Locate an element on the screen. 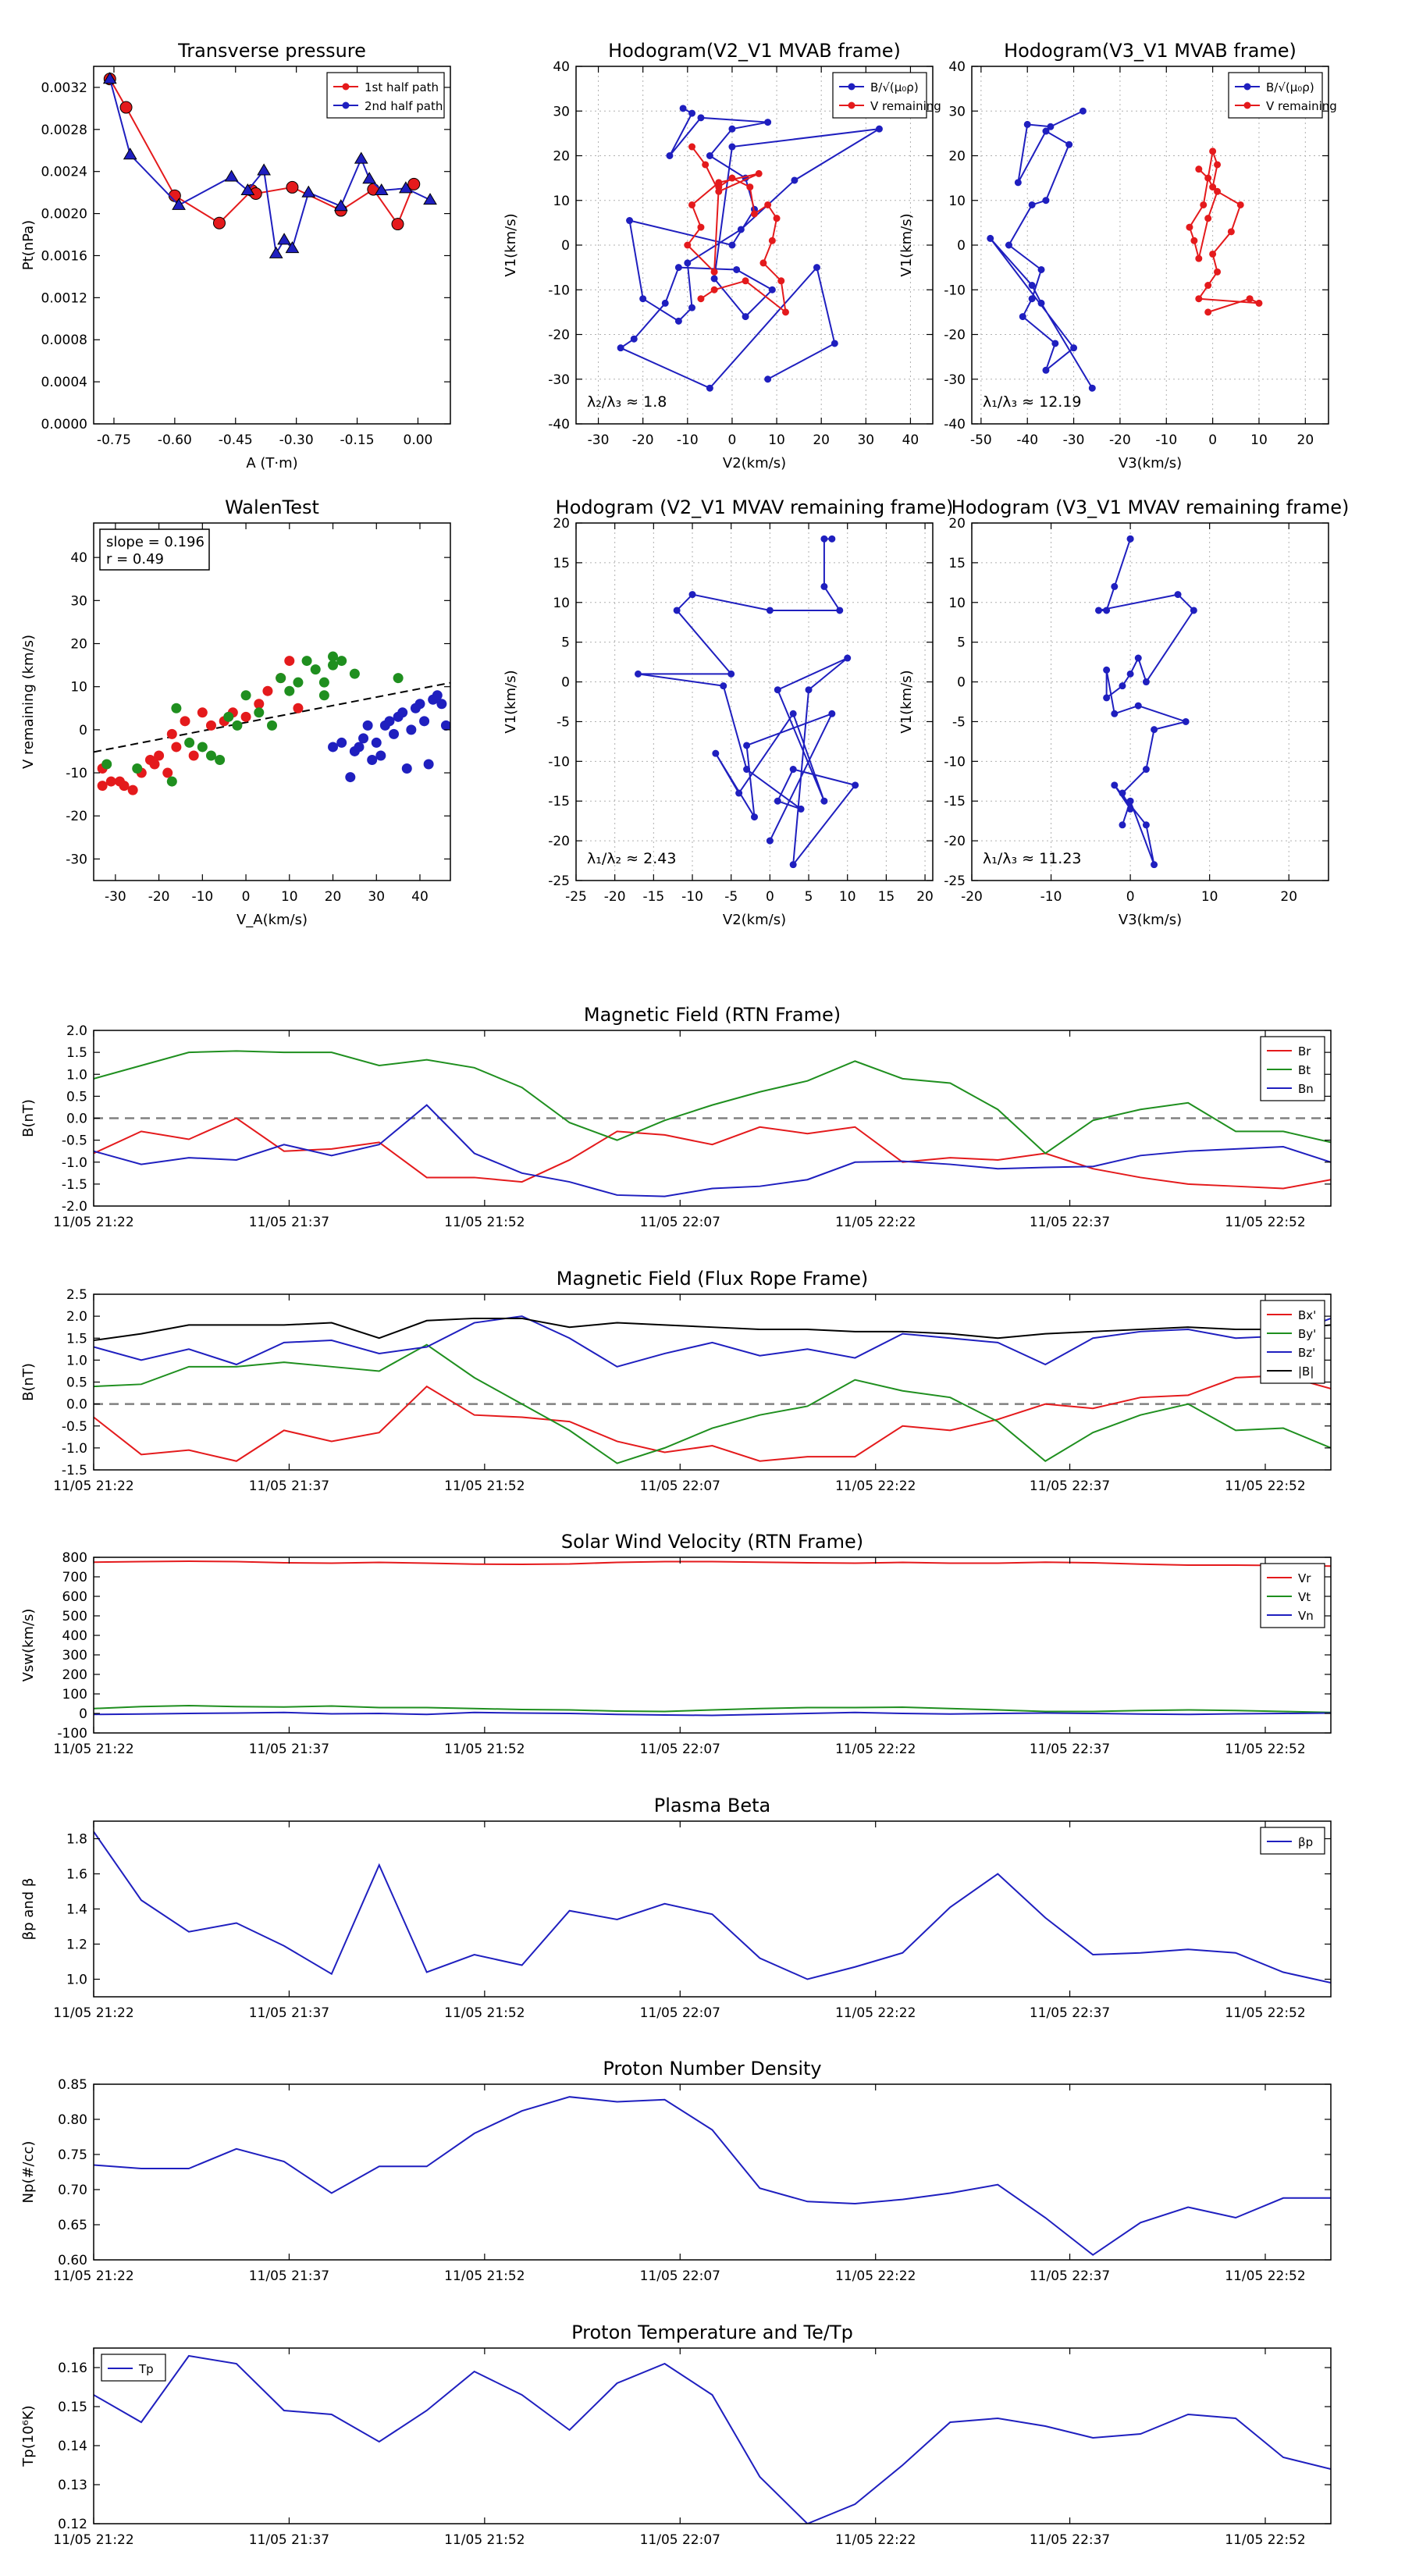 This screenshot has width=1405, height=2576. x-tick-label: -30 is located at coordinates (599, 440).